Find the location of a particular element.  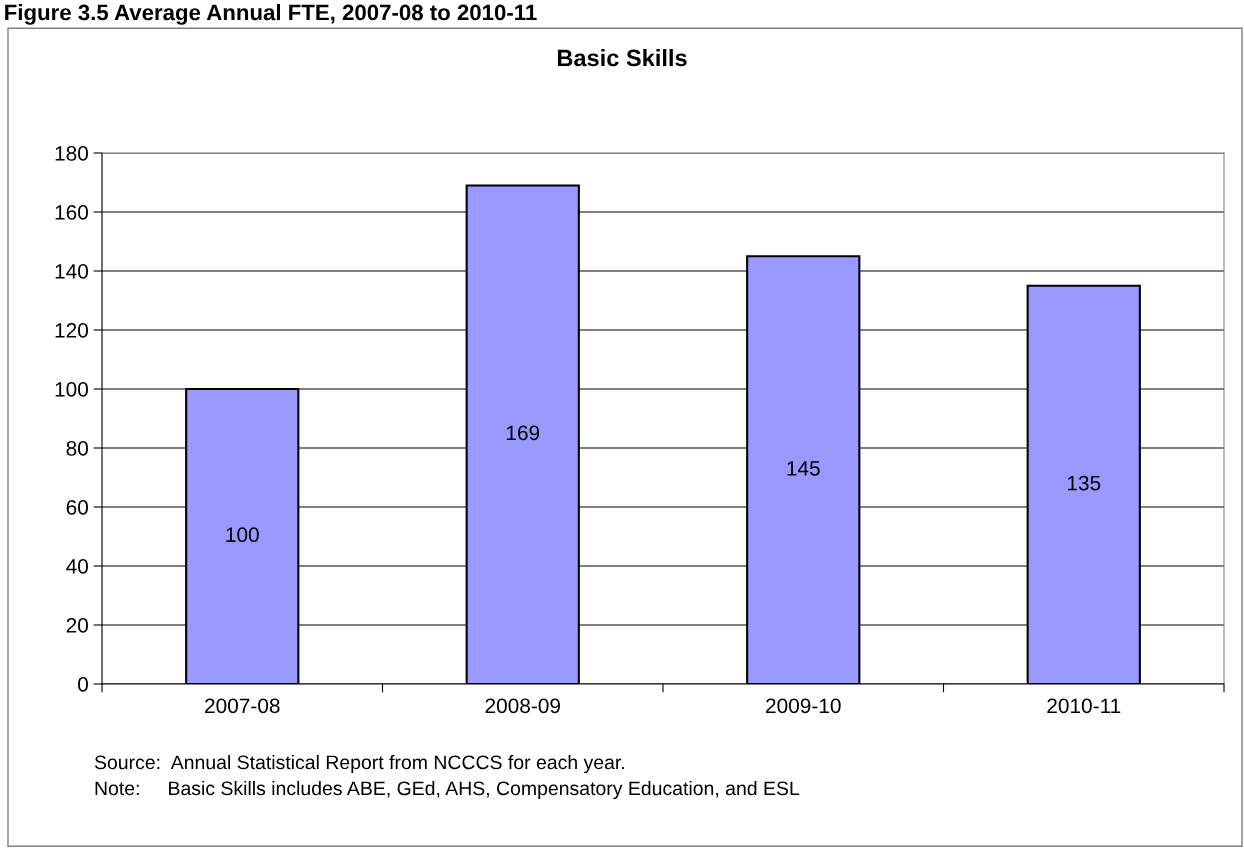

y-tick-label: 80 is located at coordinates (77, 448).